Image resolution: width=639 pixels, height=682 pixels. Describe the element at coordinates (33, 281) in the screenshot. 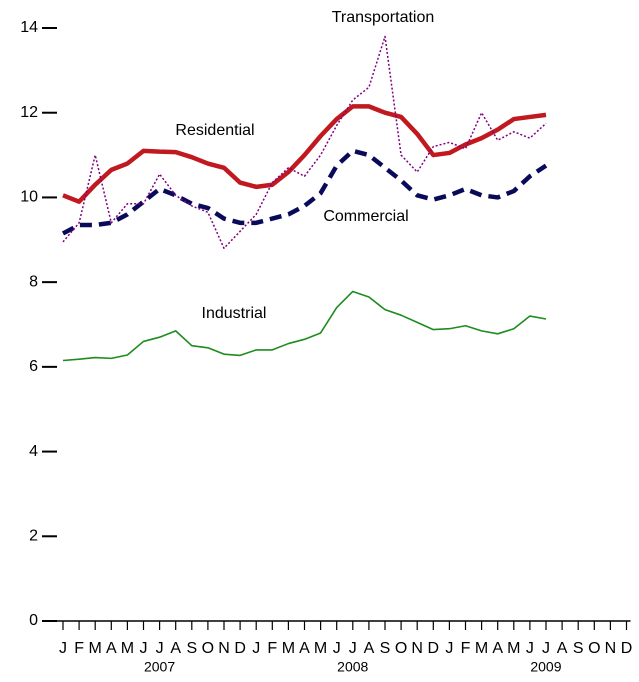

I see `y-tick-label: 8` at that location.